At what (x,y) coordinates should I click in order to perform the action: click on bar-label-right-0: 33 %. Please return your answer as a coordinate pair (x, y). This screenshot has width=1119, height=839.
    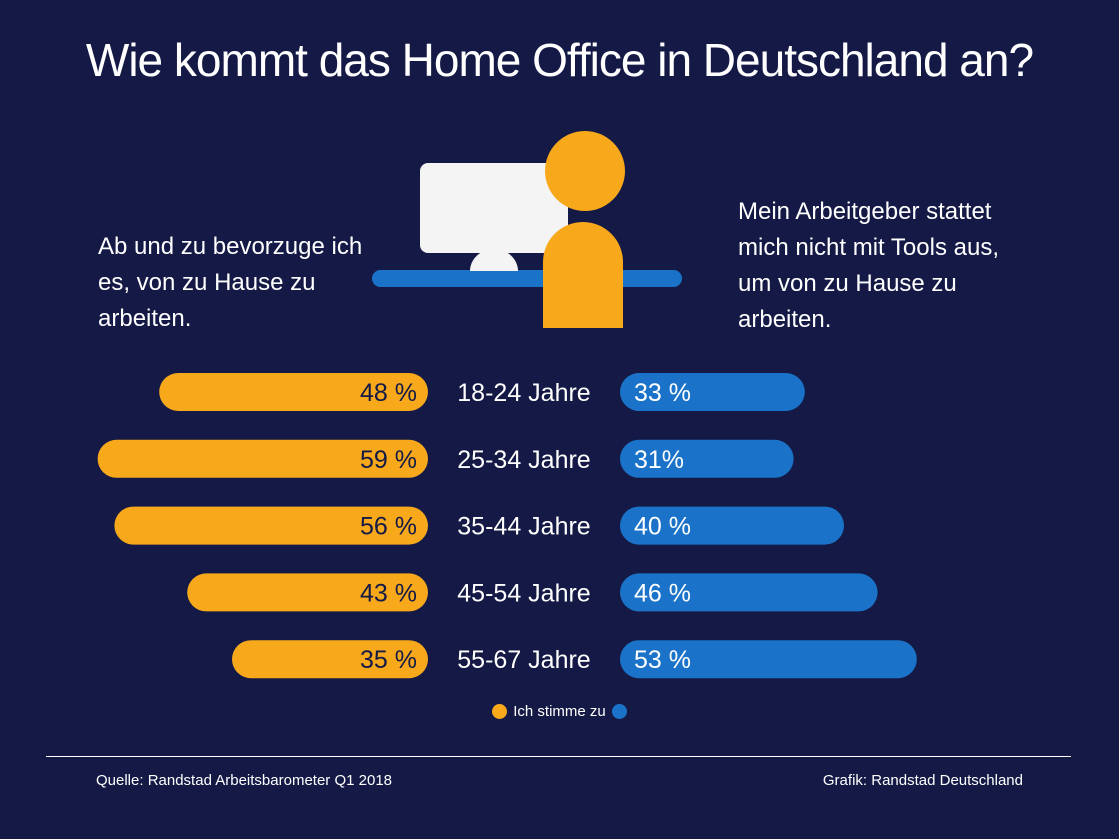
    Looking at the image, I should click on (662, 393).